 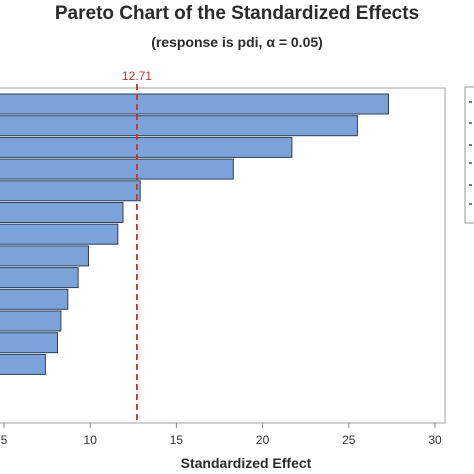 I want to click on x-tick-label: 20, so click(x=263, y=440).